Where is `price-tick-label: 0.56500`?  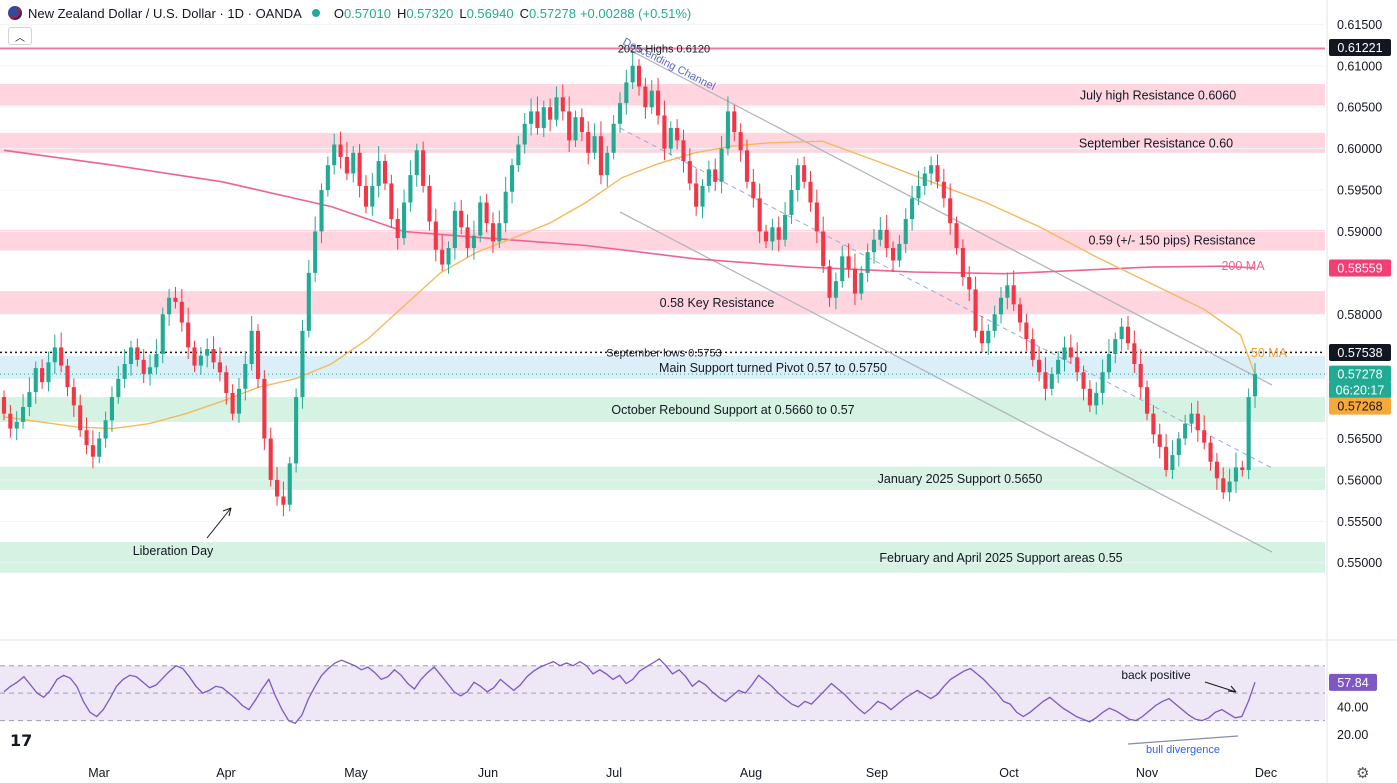
price-tick-label: 0.56500 is located at coordinates (1359, 439).